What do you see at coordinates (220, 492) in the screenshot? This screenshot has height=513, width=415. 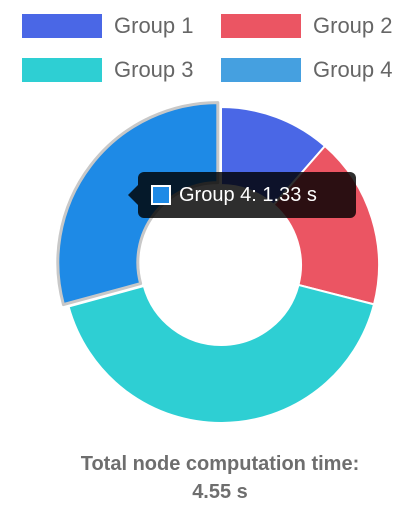 I see `total-time-value: 4.55 s` at bounding box center [220, 492].